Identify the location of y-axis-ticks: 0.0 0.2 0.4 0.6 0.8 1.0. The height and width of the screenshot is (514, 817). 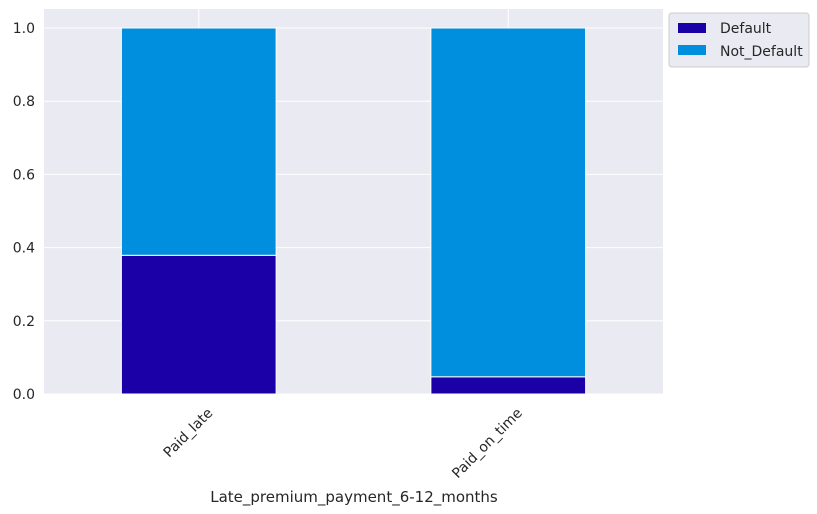
(24, 212).